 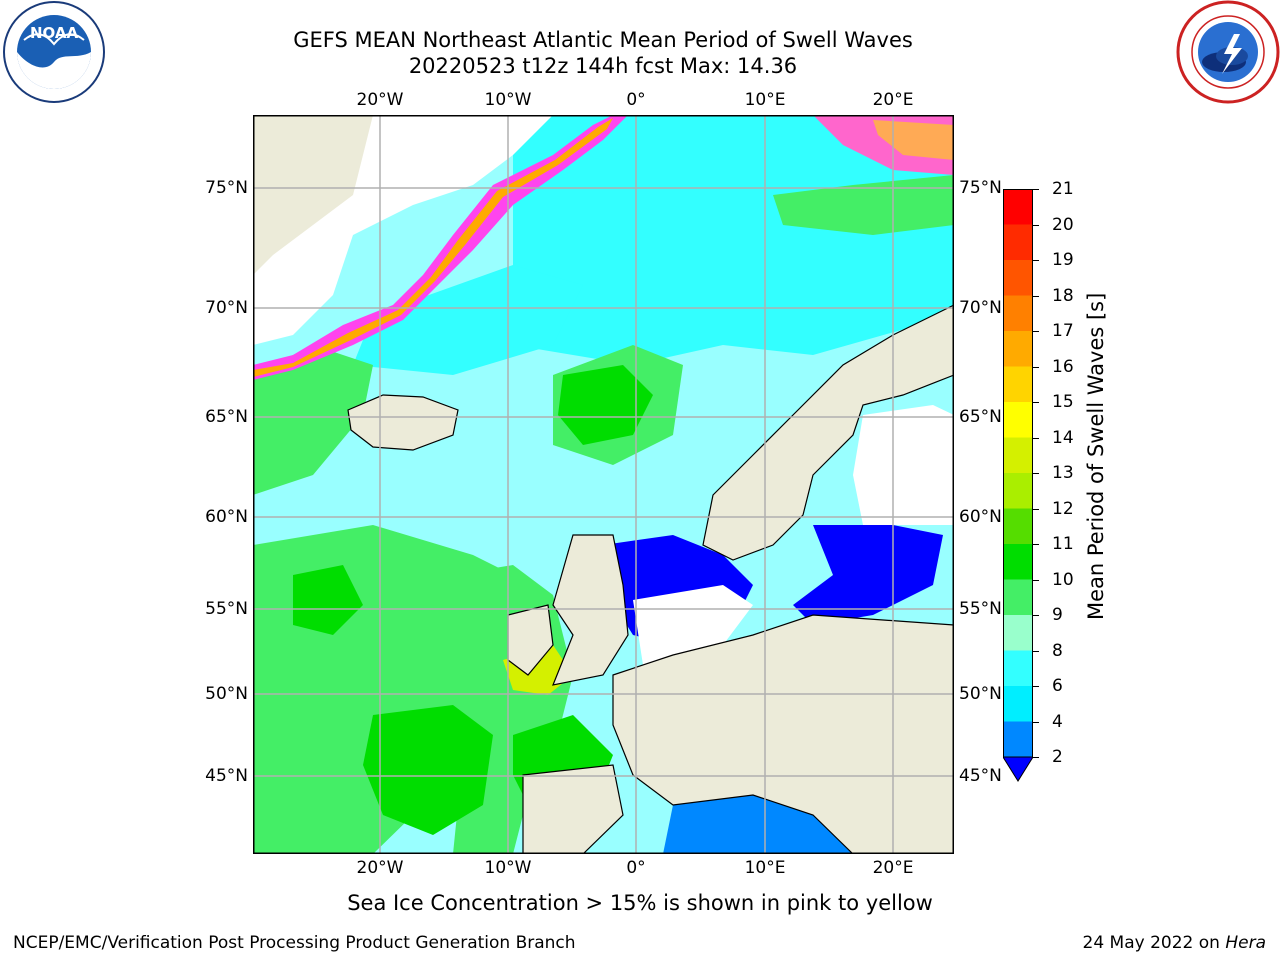 What do you see at coordinates (1057, 650) in the screenshot?
I see `colorbar-tick-label: 8` at bounding box center [1057, 650].